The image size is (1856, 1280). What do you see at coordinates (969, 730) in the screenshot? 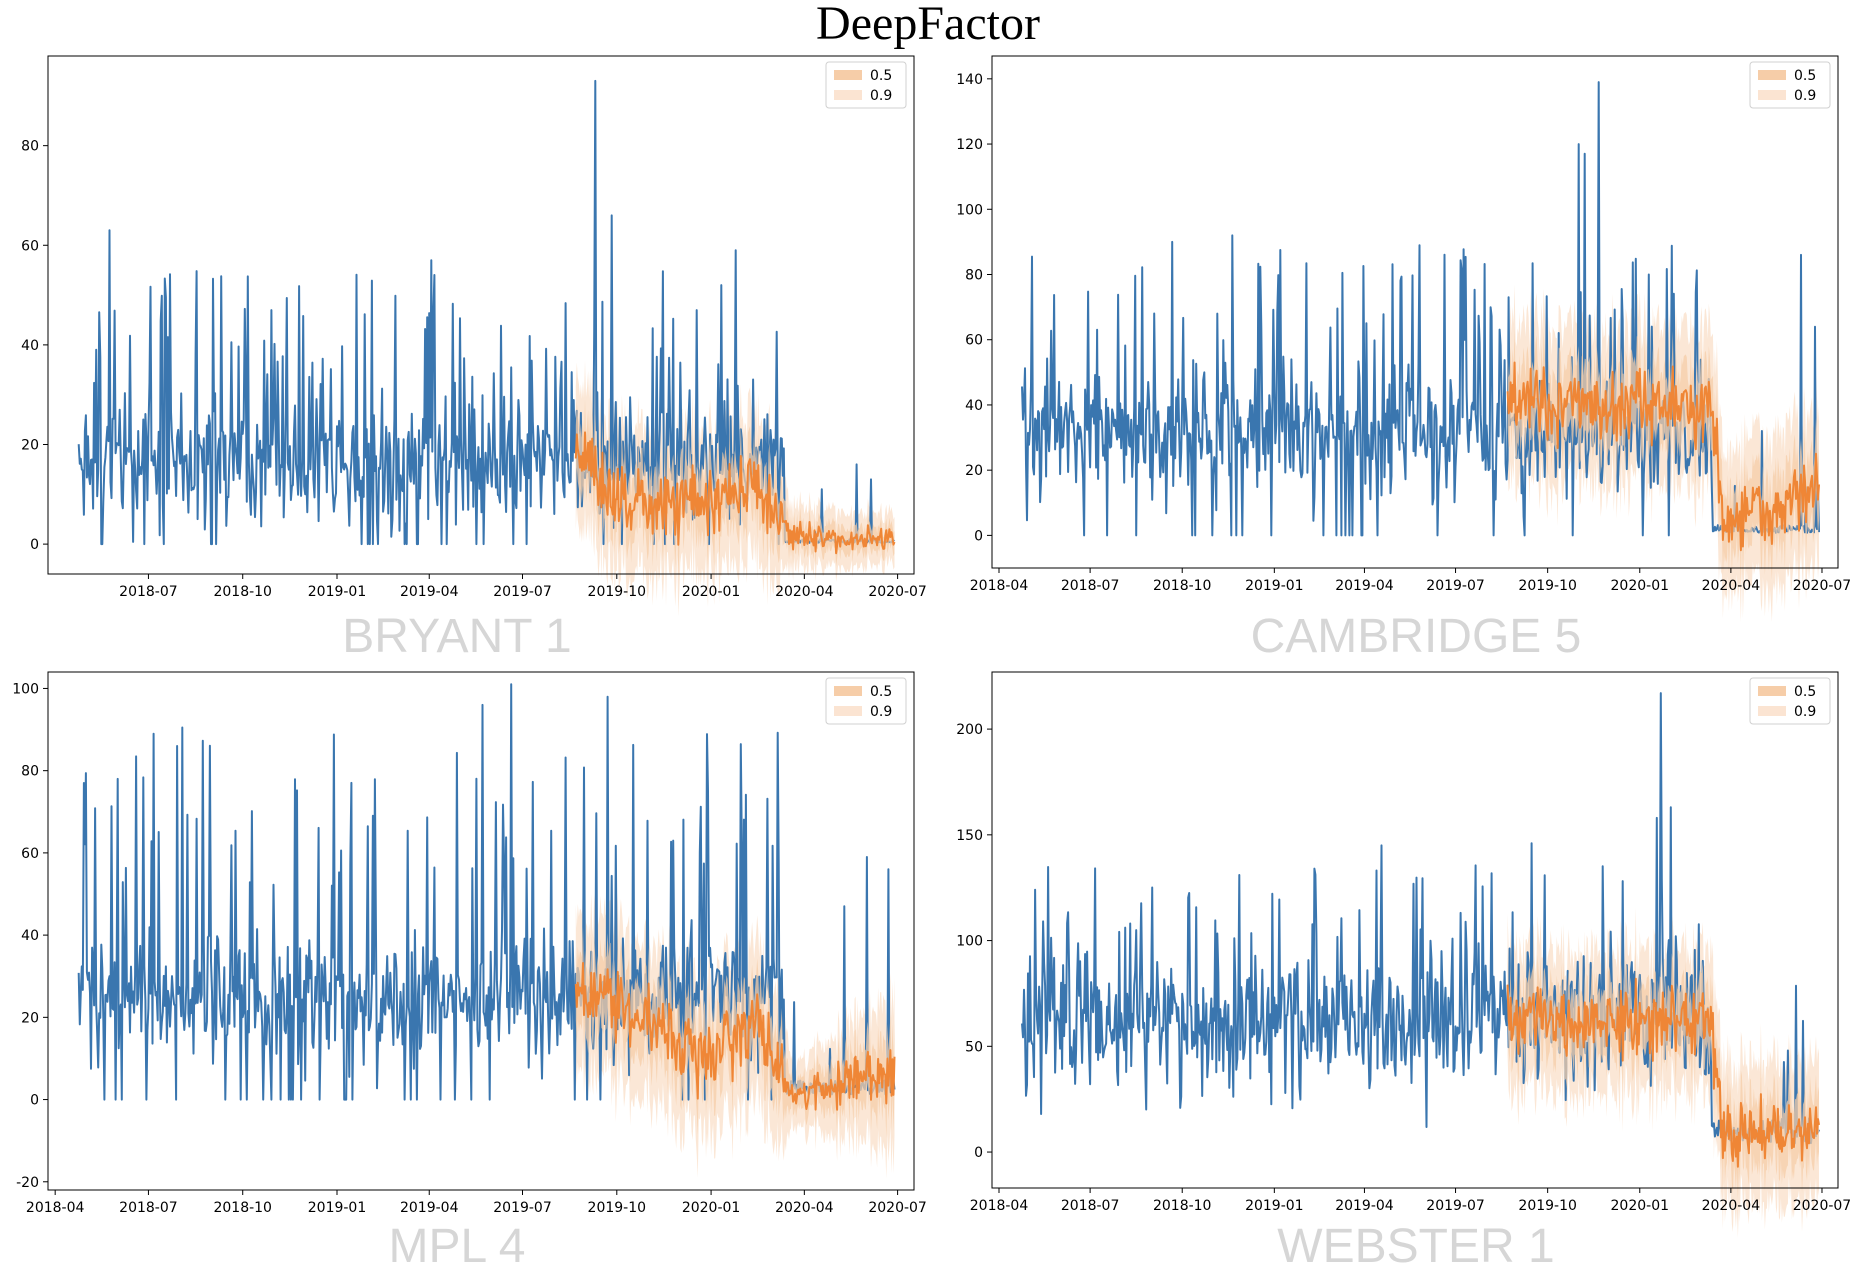
I see `y-tick-label: 200` at bounding box center [969, 730].